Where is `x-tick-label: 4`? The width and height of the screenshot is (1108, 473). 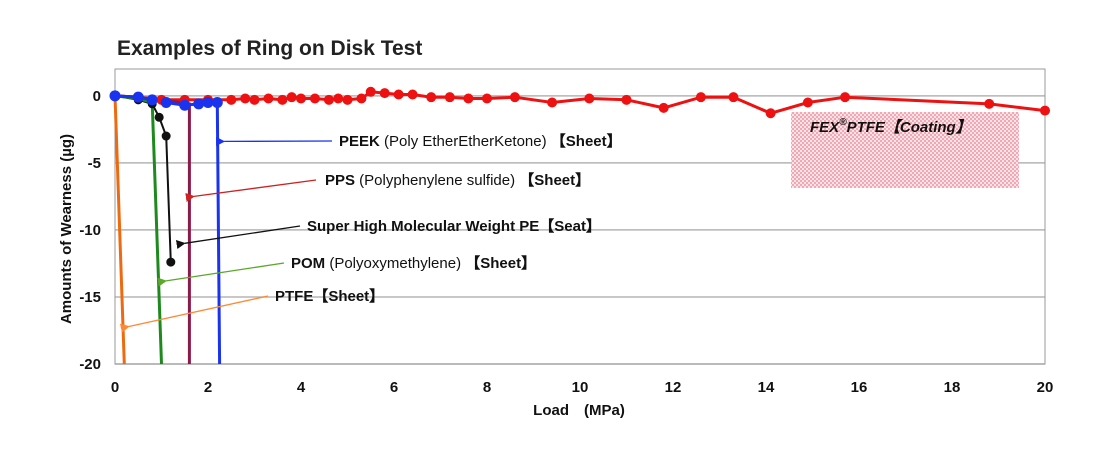
x-tick-label: 4 is located at coordinates (301, 387).